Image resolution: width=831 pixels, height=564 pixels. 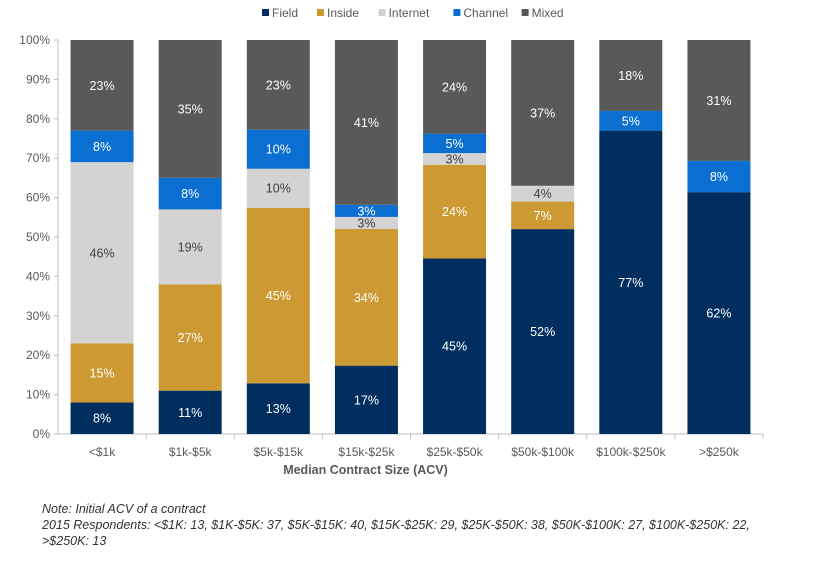 I want to click on legend-swatch-internet, so click(x=382, y=12).